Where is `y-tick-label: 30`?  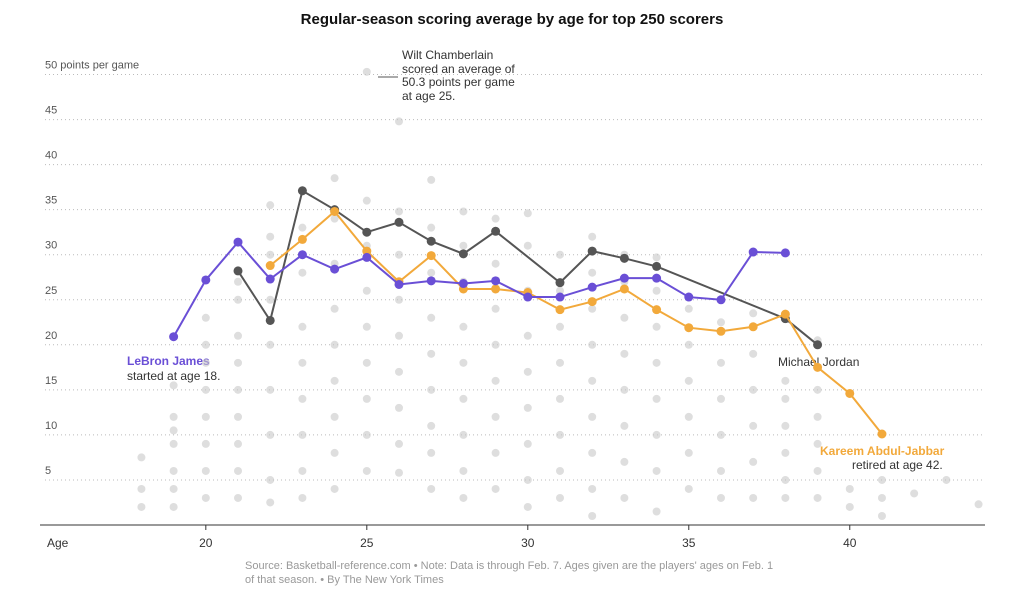
y-tick-label: 30 is located at coordinates (51, 246).